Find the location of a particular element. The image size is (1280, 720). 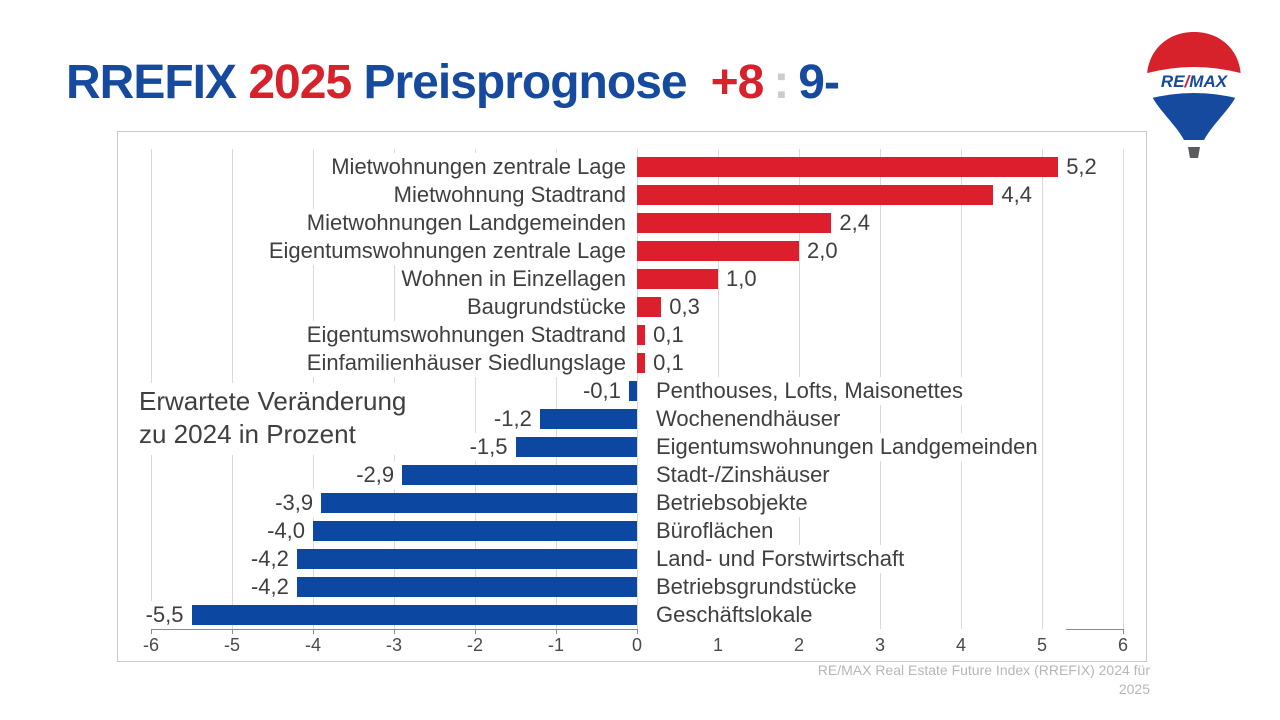

x-axis-tick-label: -4 is located at coordinates (312, 645).